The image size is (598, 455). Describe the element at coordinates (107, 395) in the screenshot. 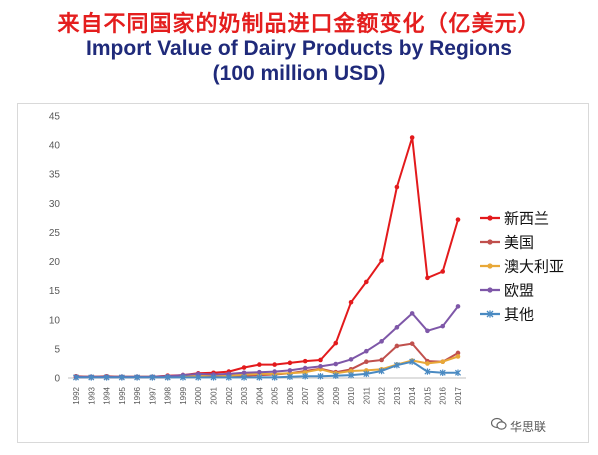

I see `x-tick-label: 1994` at that location.